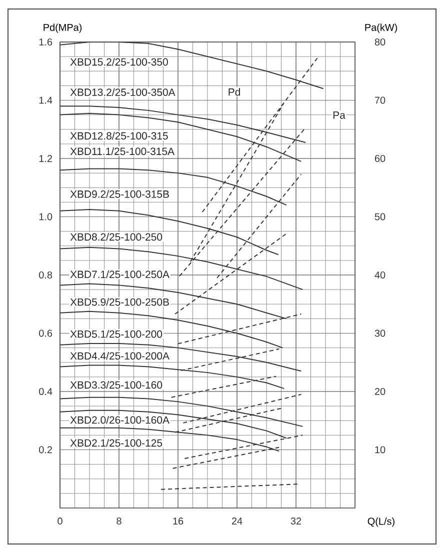 The image size is (443, 551). What do you see at coordinates (237, 521) in the screenshot?
I see `x-tick-label: 24` at bounding box center [237, 521].